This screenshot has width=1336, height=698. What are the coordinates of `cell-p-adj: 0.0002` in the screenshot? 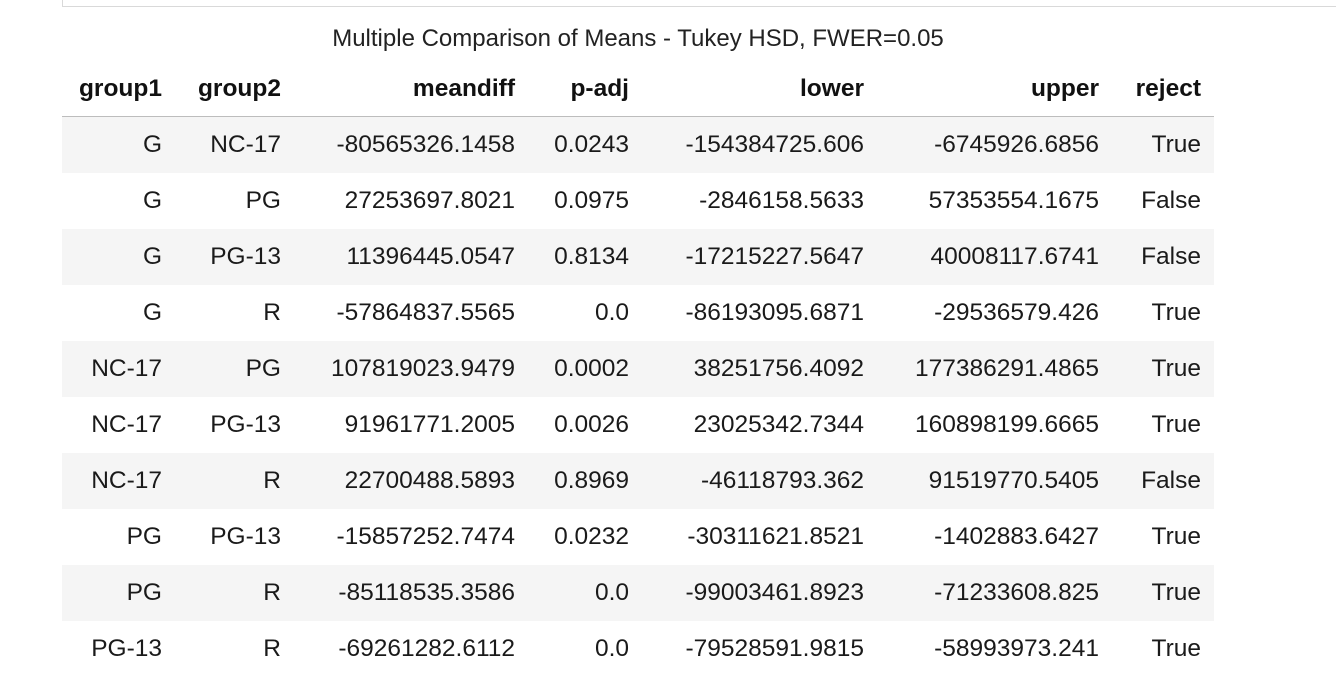 It's located at (585, 369).